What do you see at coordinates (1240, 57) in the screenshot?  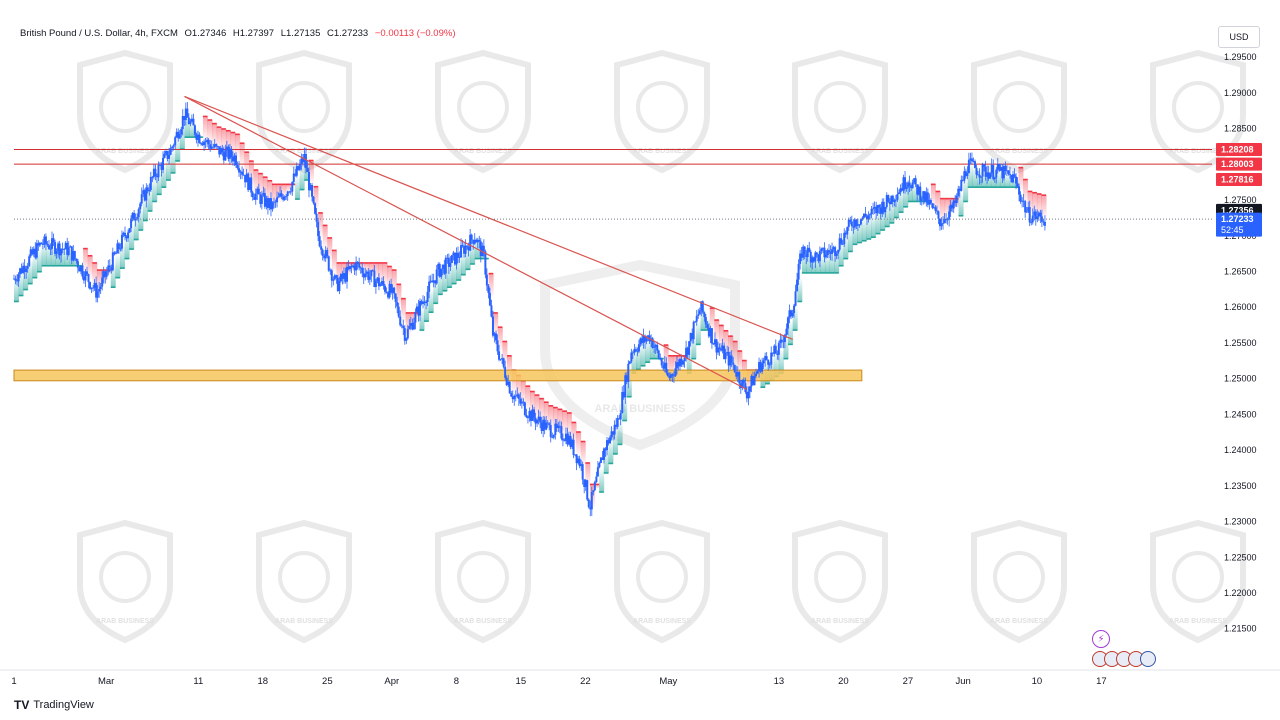 I see `price-tick-label: 1.29500` at bounding box center [1240, 57].